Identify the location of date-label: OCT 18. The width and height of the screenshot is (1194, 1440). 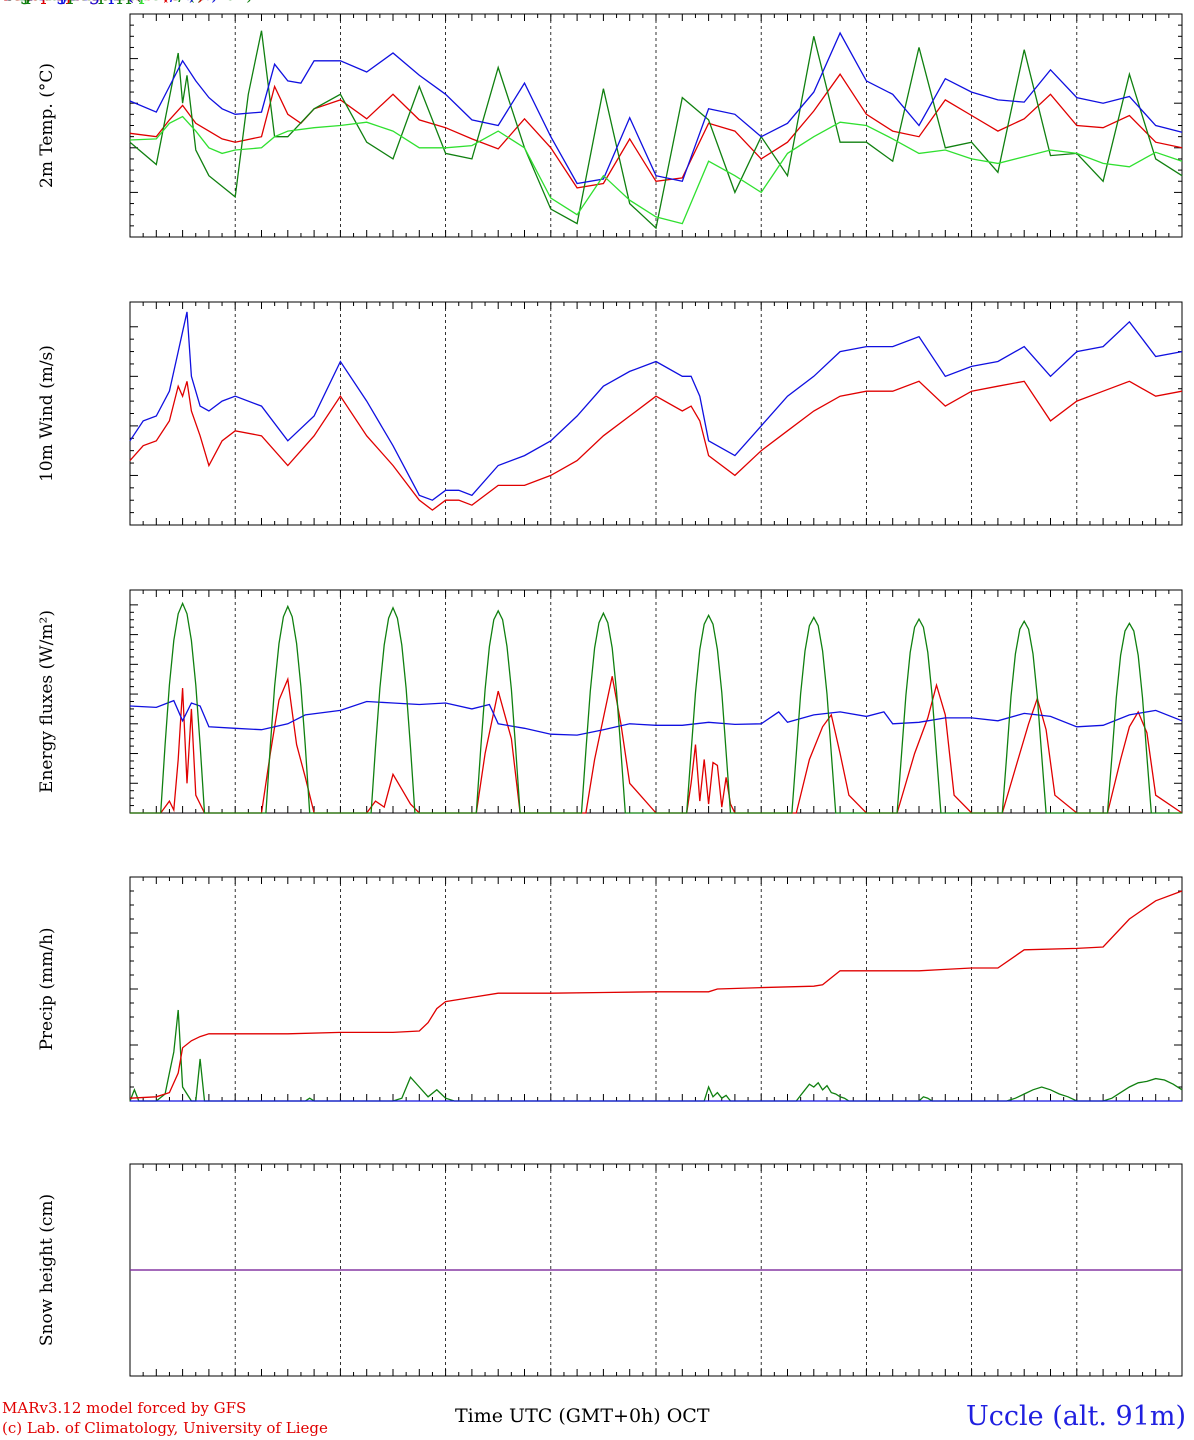
(18, 2).